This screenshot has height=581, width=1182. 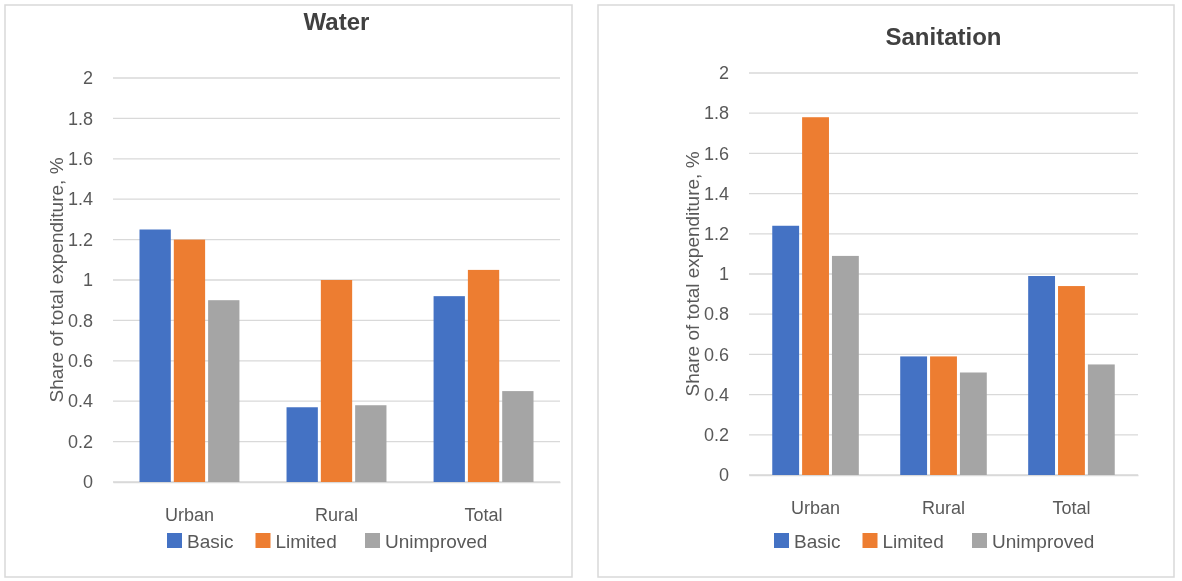 What do you see at coordinates (943, 36) in the screenshot?
I see `chart-title: Sanitation` at bounding box center [943, 36].